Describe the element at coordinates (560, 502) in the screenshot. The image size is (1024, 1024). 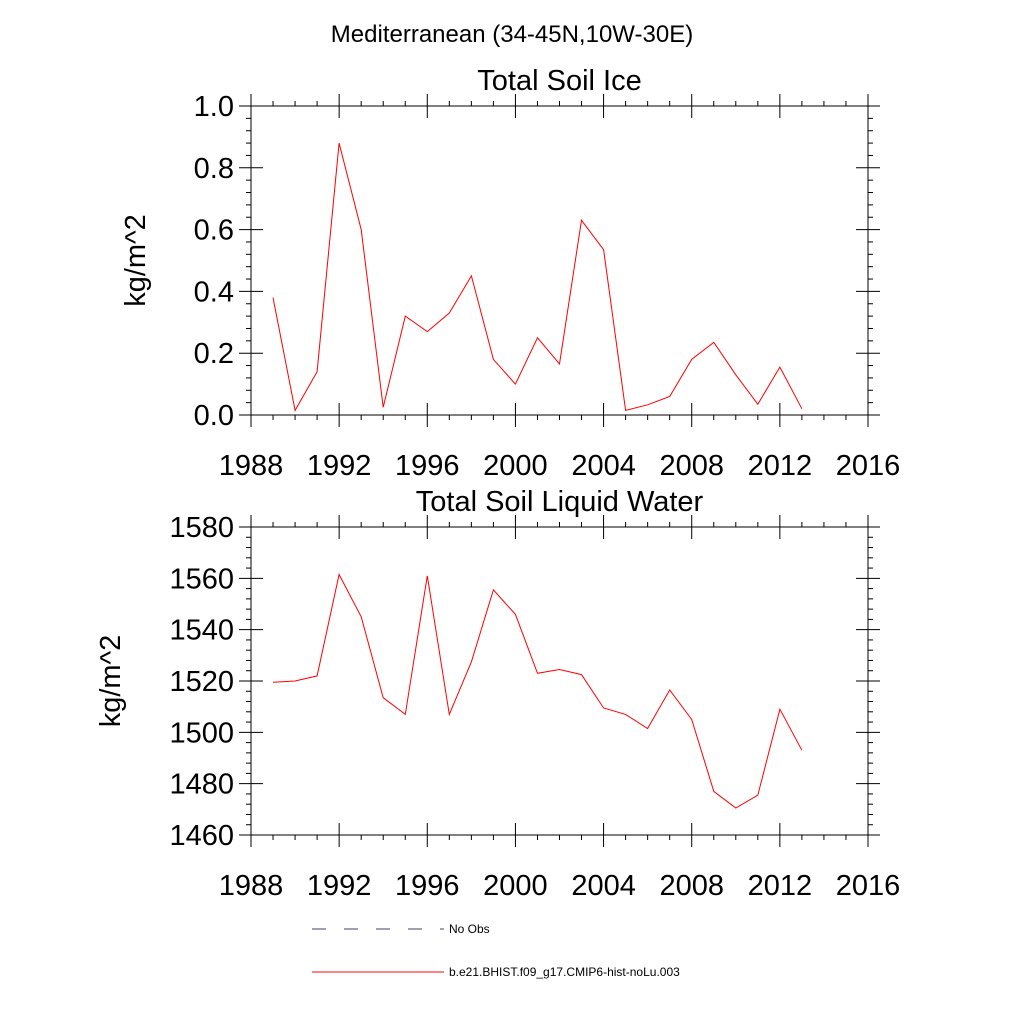
I see `chart-title-total-soil-liquid-water: Total Soil Liquid Water` at that location.